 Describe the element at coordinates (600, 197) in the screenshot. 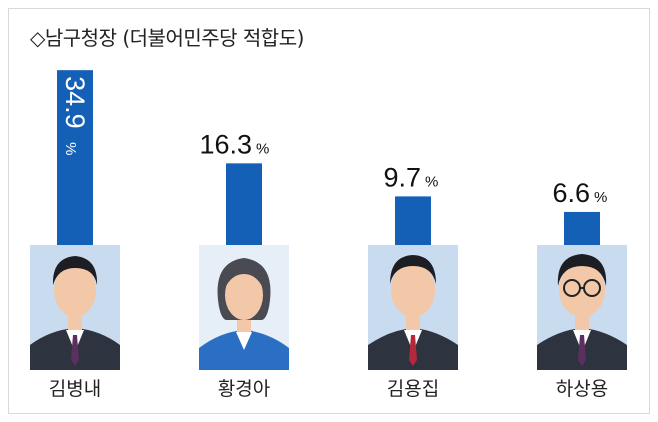

I see `value-unit-4: %` at that location.